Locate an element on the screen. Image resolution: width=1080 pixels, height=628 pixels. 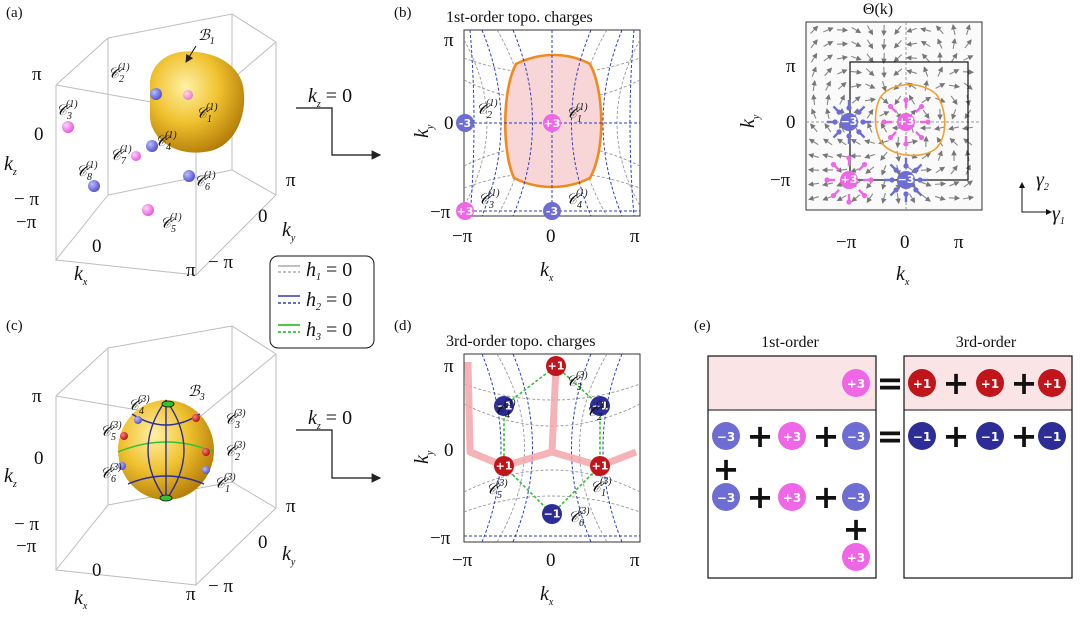
c-node-c1-label: 𝒞1(3) is located at coordinates (225, 483).